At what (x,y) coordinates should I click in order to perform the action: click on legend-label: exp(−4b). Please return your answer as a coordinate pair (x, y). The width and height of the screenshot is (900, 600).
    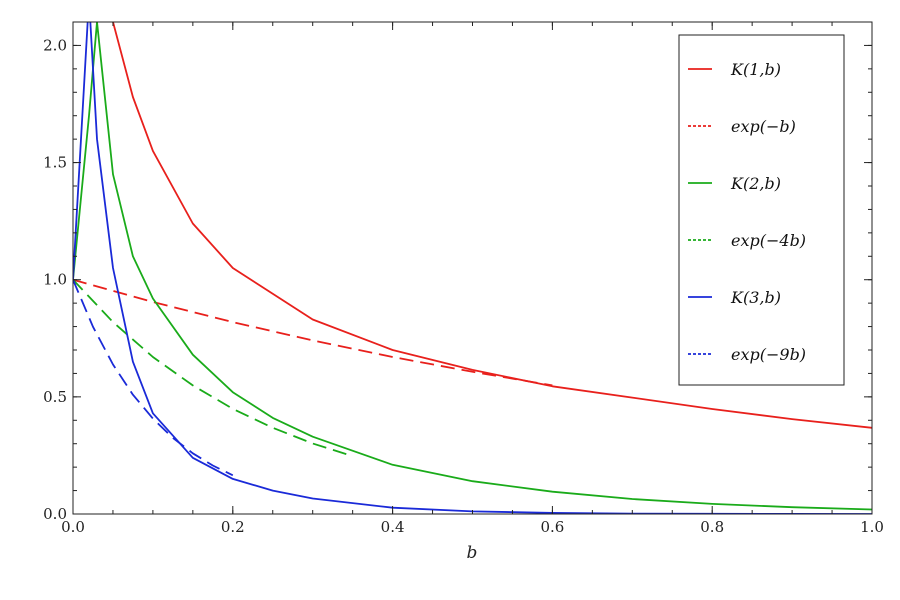
    Looking at the image, I should click on (768, 240).